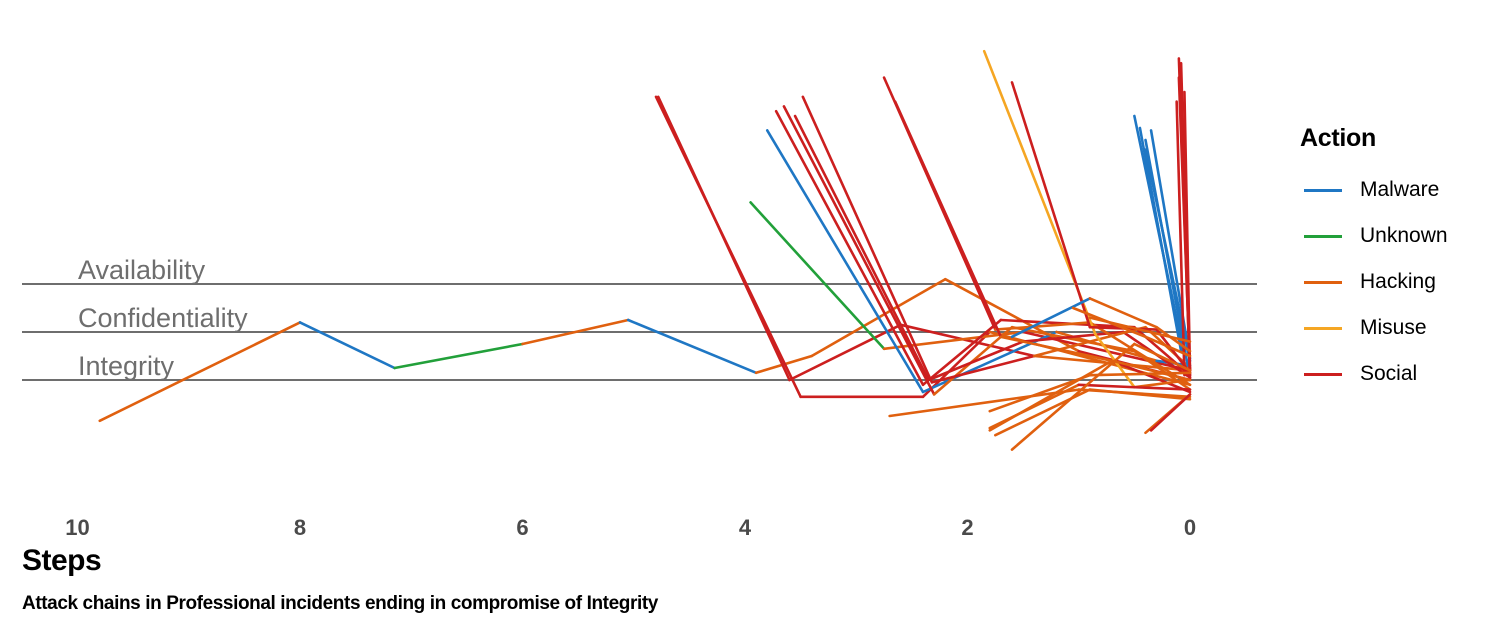  I want to click on legend-item-malware: Malware, so click(1390, 190).